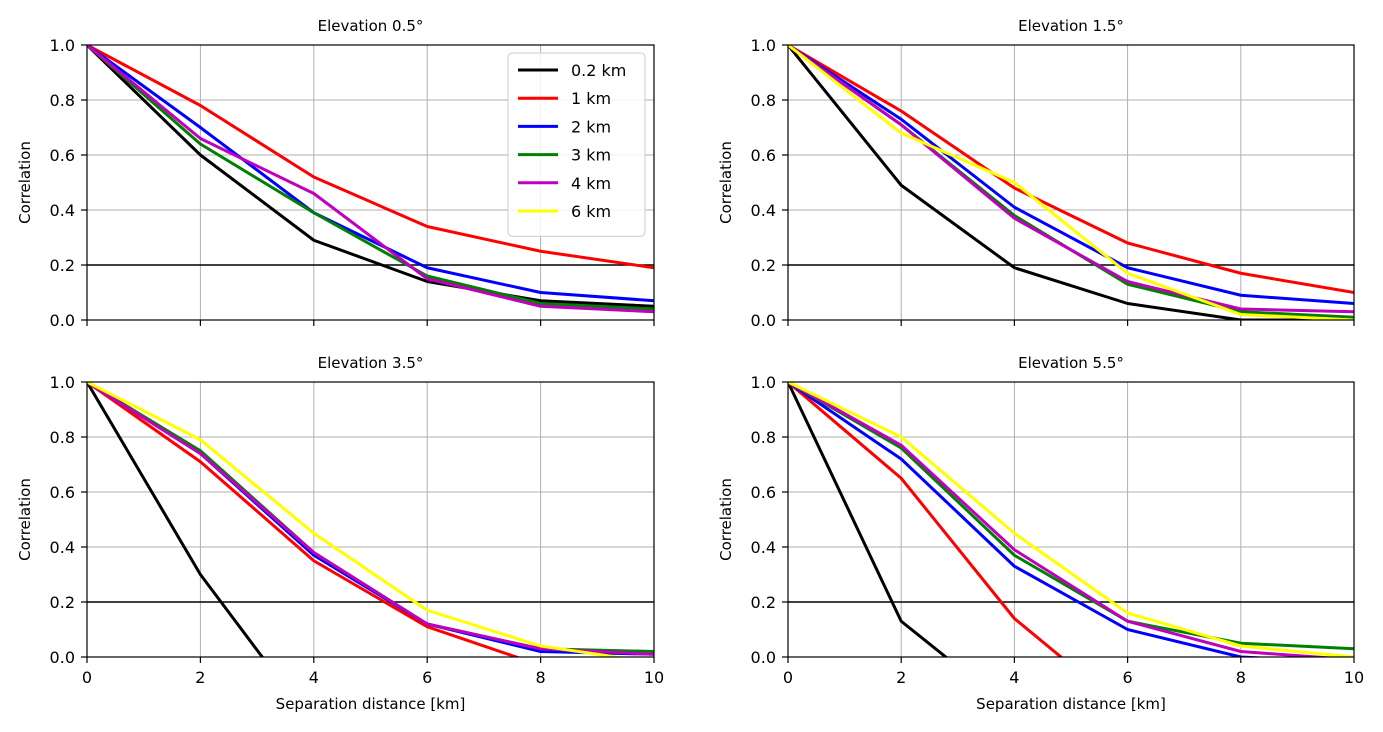 Image resolution: width=1383 pixels, height=732 pixels. I want to click on series-line-3-km, so click(370, 178).